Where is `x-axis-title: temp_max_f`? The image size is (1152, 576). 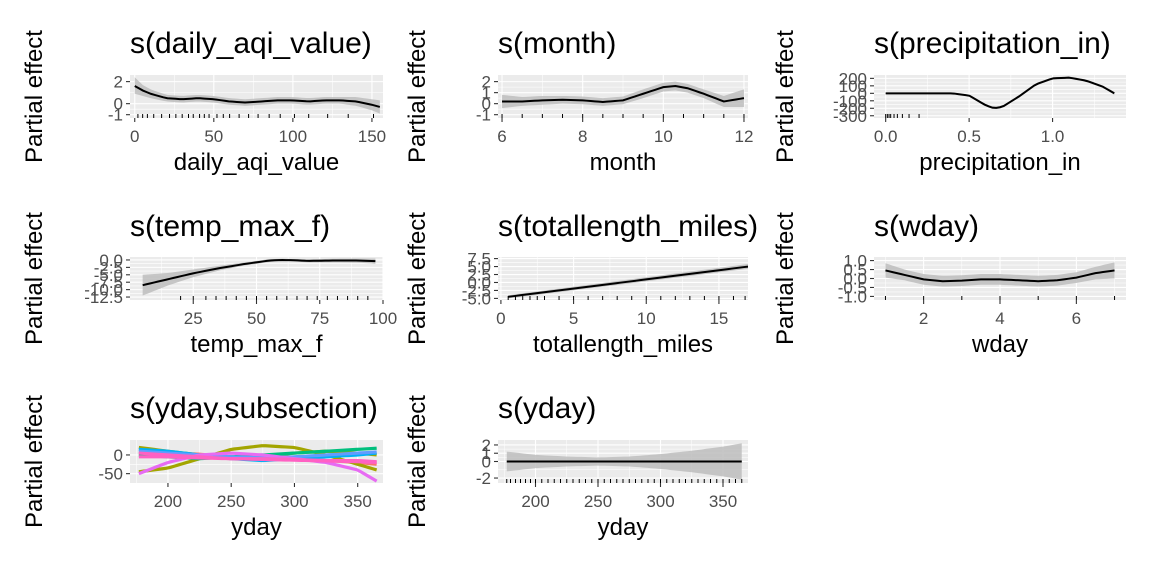 x-axis-title: temp_max_f is located at coordinates (256, 344).